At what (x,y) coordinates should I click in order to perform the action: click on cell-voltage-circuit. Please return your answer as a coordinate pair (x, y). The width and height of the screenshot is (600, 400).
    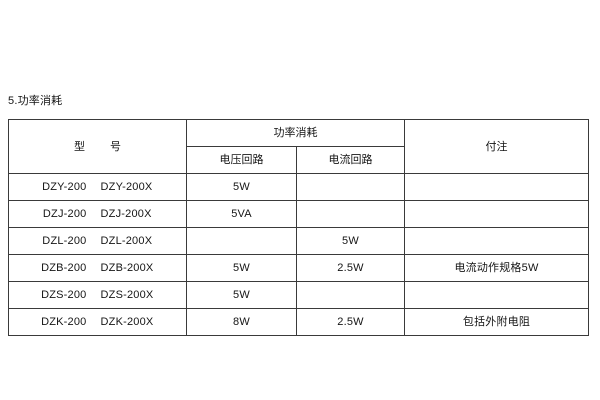
    Looking at the image, I should click on (241, 241).